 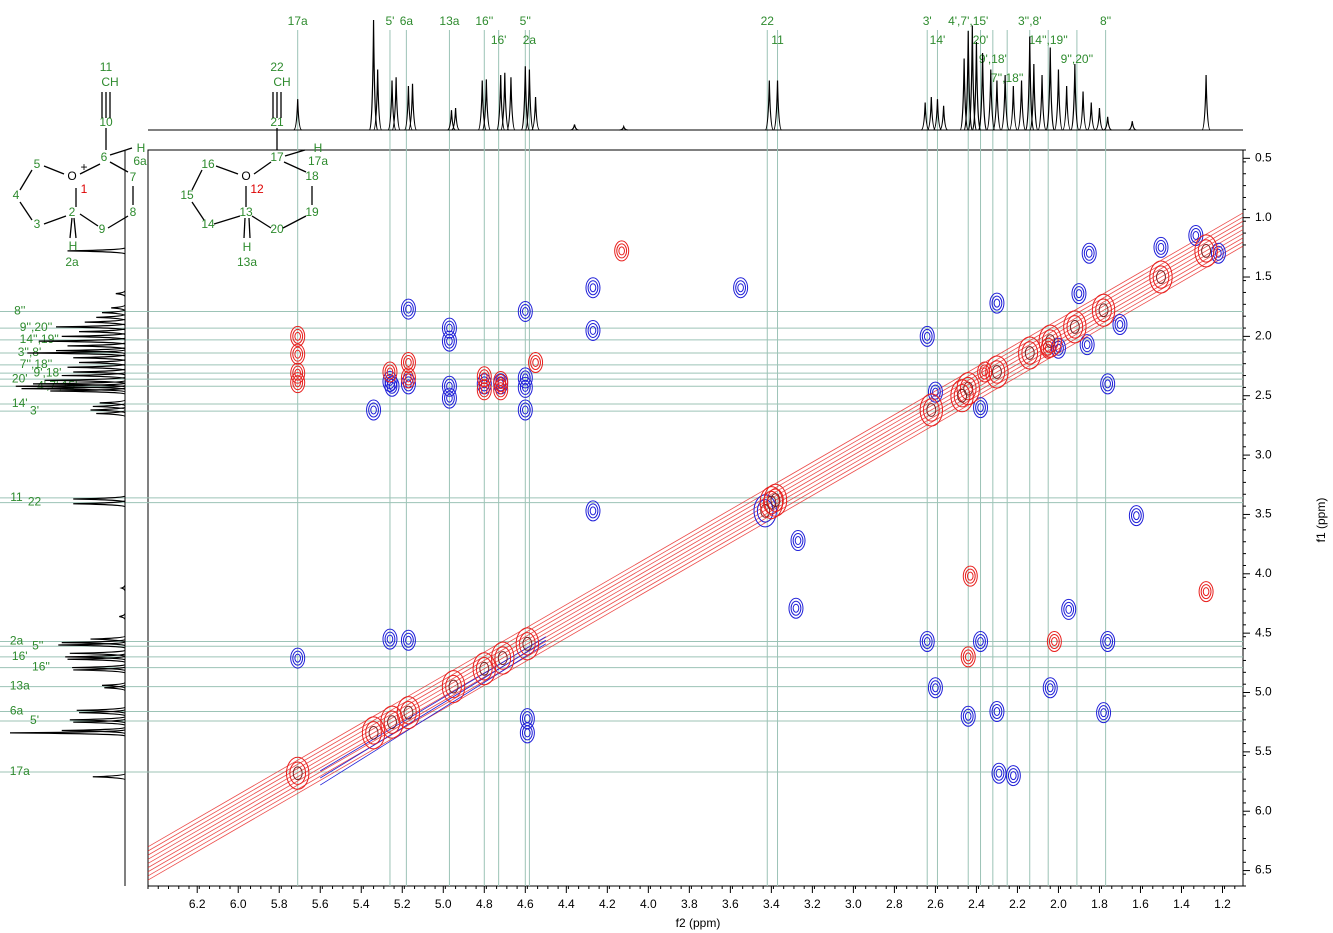 What do you see at coordinates (525, 904) in the screenshot?
I see `x-tick-label: 4.6` at bounding box center [525, 904].